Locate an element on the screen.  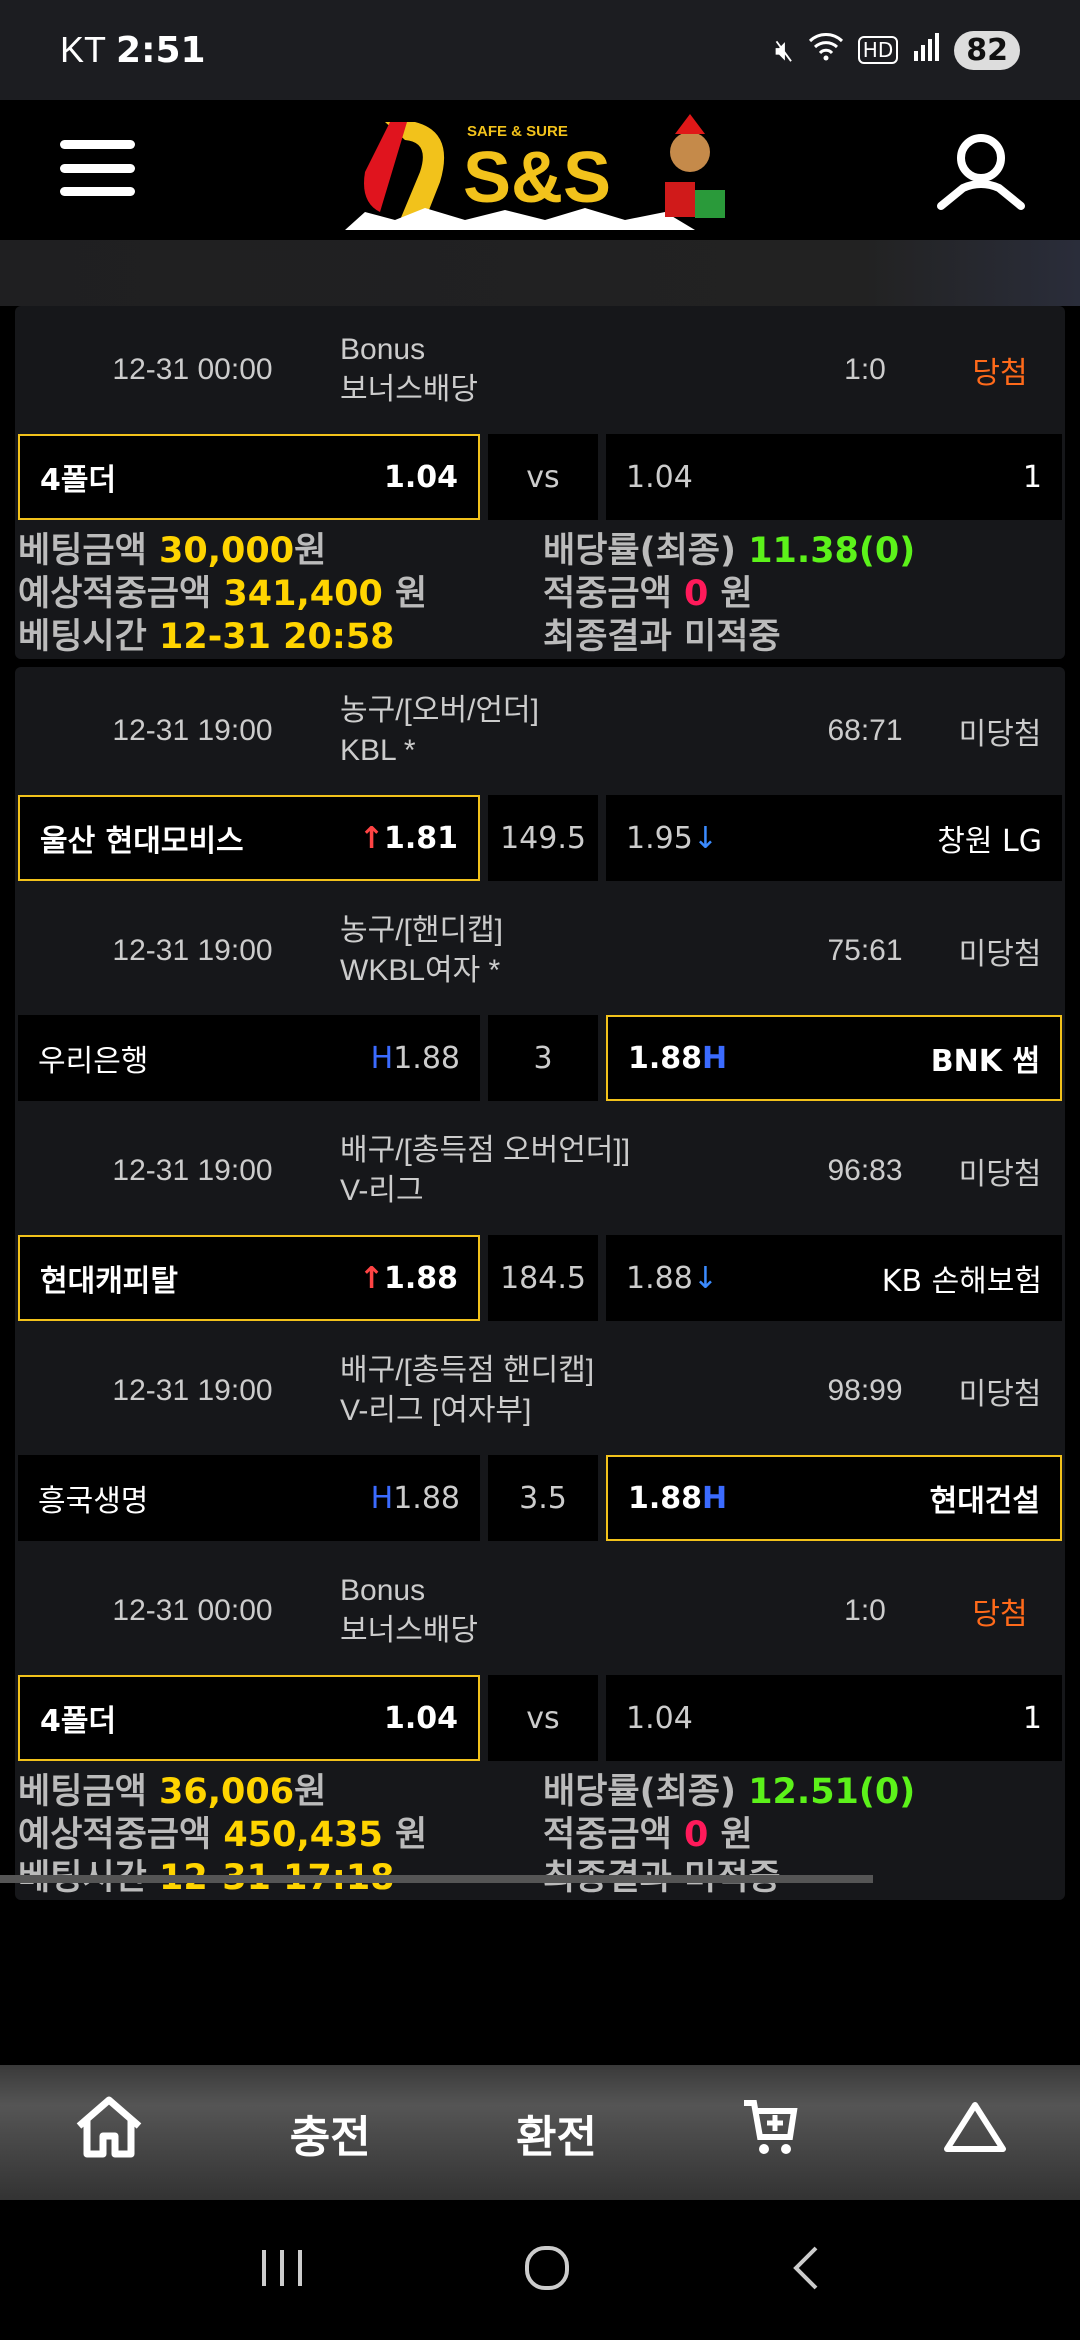
total-odds: 12.51(0) is located at coordinates (832, 1792).